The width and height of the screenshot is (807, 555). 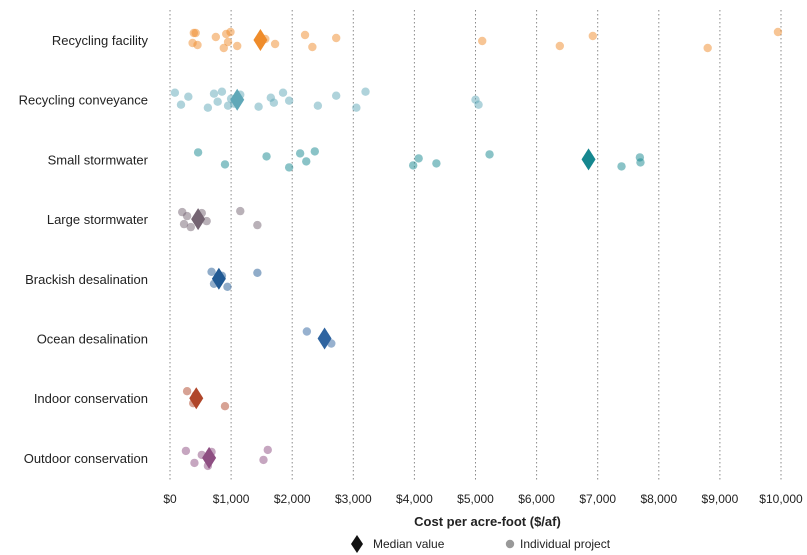 What do you see at coordinates (487, 521) in the screenshot?
I see `x-axis-title: Cost per acre-foot ($/af)` at bounding box center [487, 521].